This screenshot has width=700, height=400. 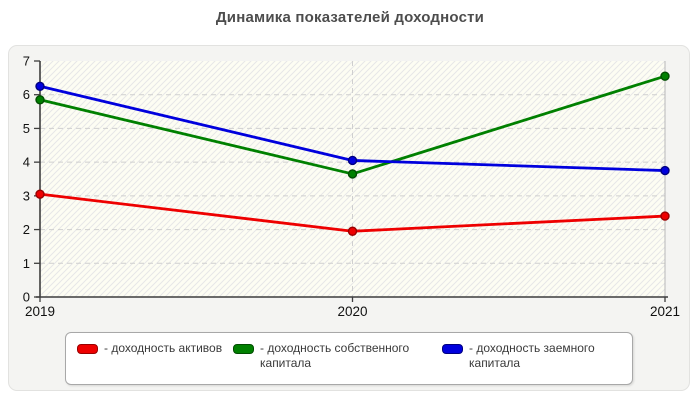 I want to click on legend-item: - доходность активов, so click(x=150, y=348).